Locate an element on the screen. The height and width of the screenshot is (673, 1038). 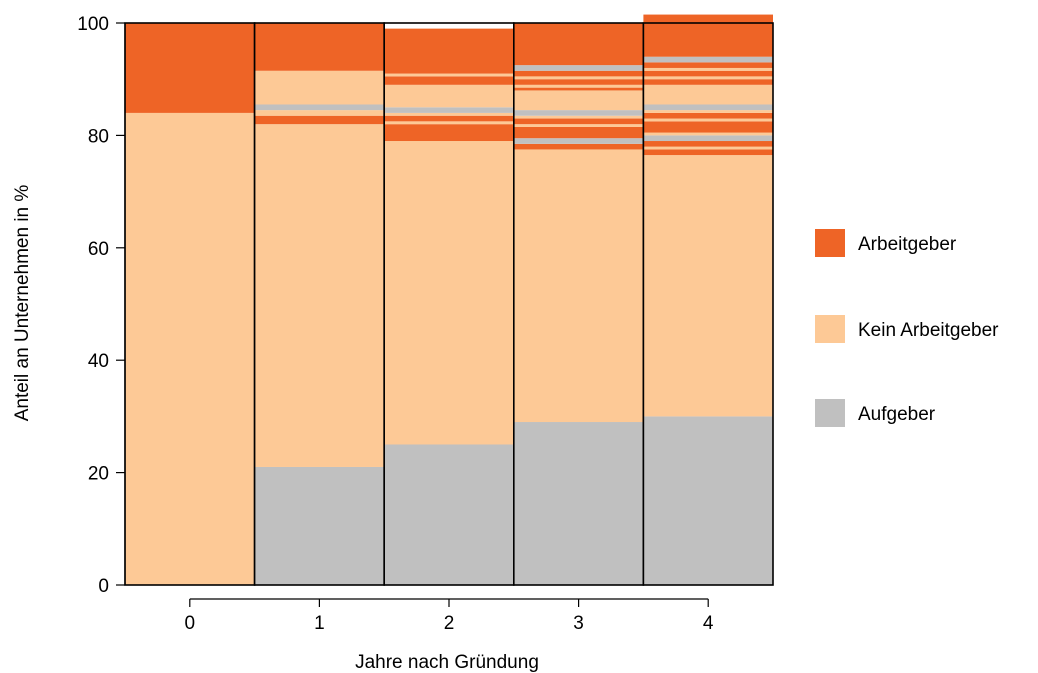
legend: Arbeitgeber Kein Arbeitgeber Aufgeber is located at coordinates (907, 328).